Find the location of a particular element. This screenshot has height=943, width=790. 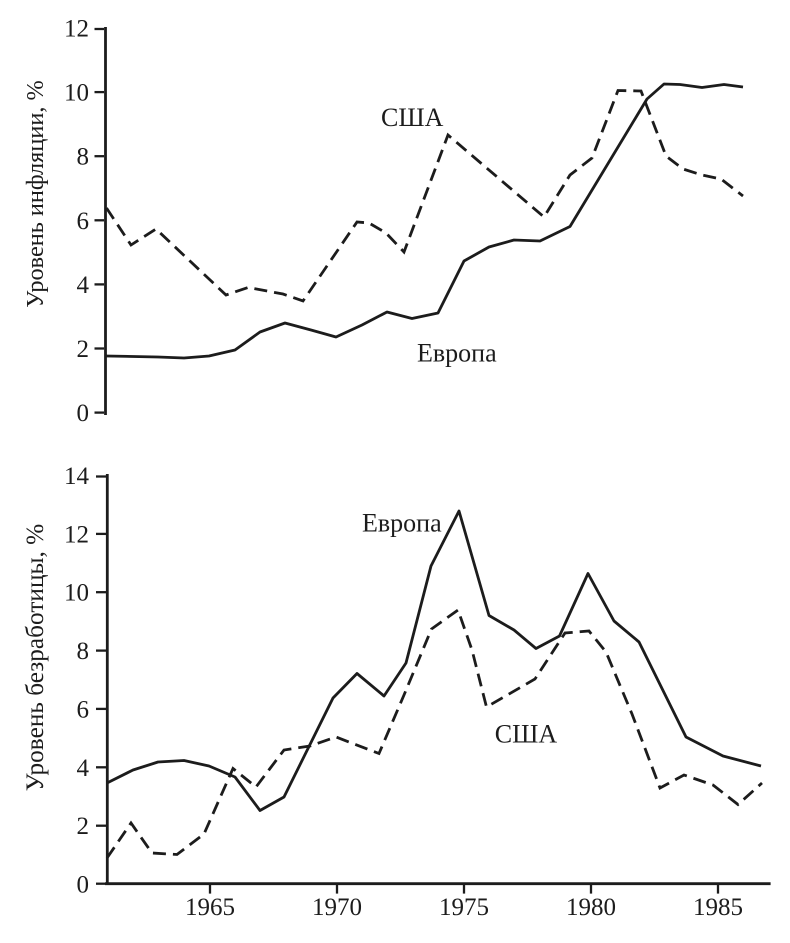

svg-text: Уровень безработицы, % is located at coordinates (35, 657).